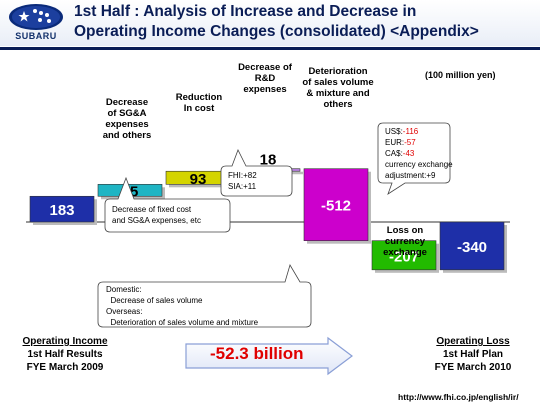  I want to click on callout-box-currency, so click(414, 158).